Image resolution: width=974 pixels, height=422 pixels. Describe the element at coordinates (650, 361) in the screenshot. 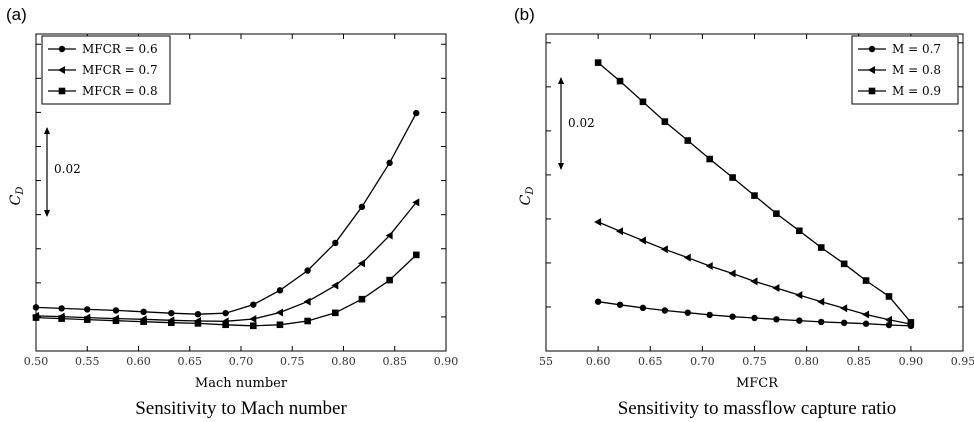

I see `panel-b-xtick-label: 0.65` at that location.